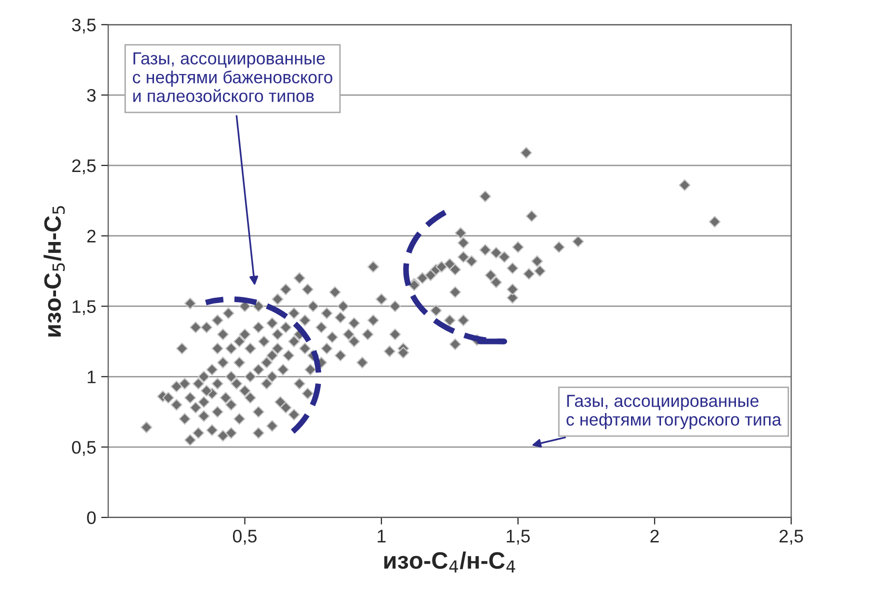 The height and width of the screenshot is (616, 887). What do you see at coordinates (654, 536) in the screenshot?
I see `x-tick-label: 2` at bounding box center [654, 536].